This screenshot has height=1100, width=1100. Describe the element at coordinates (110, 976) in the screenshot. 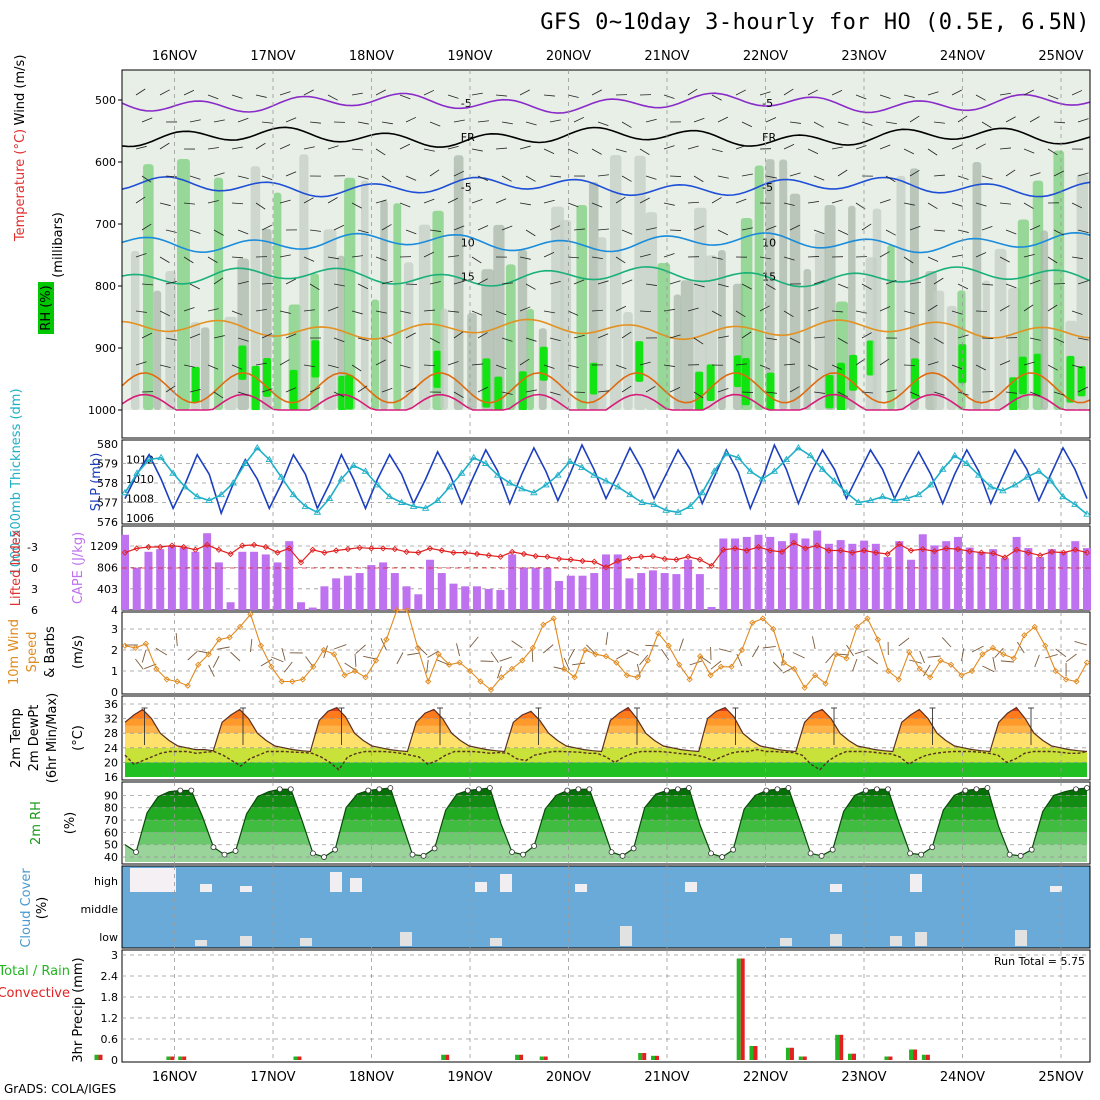

I see `precip-tick: 2.4` at that location.